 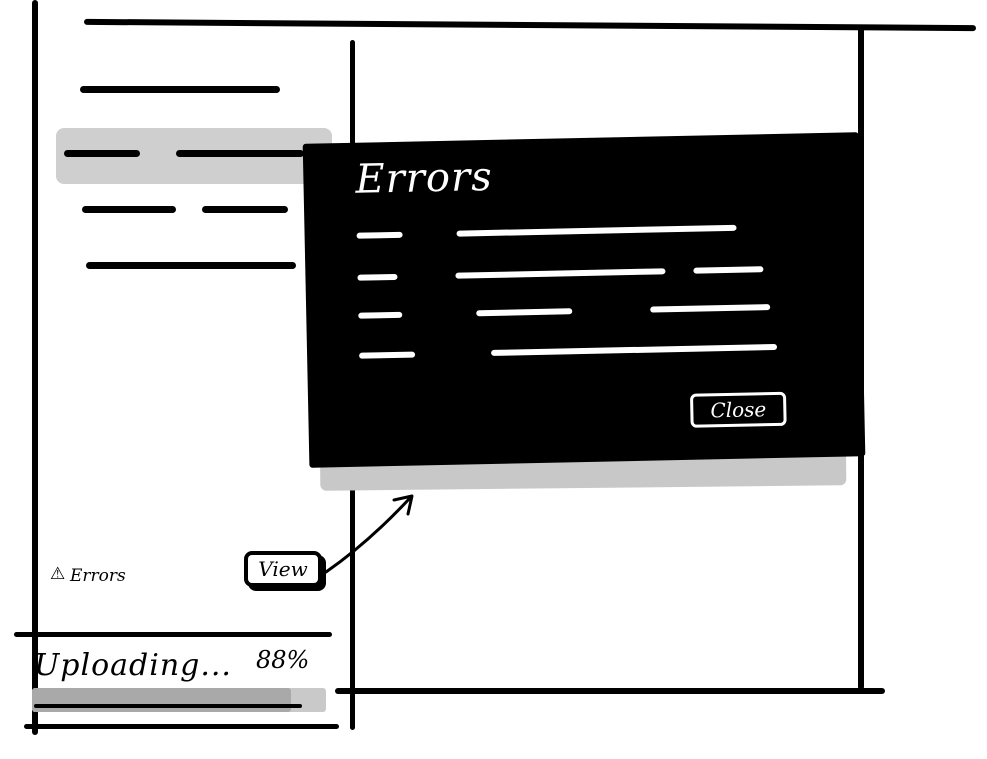 I want to click on arrow-line, so click(x=368, y=535).